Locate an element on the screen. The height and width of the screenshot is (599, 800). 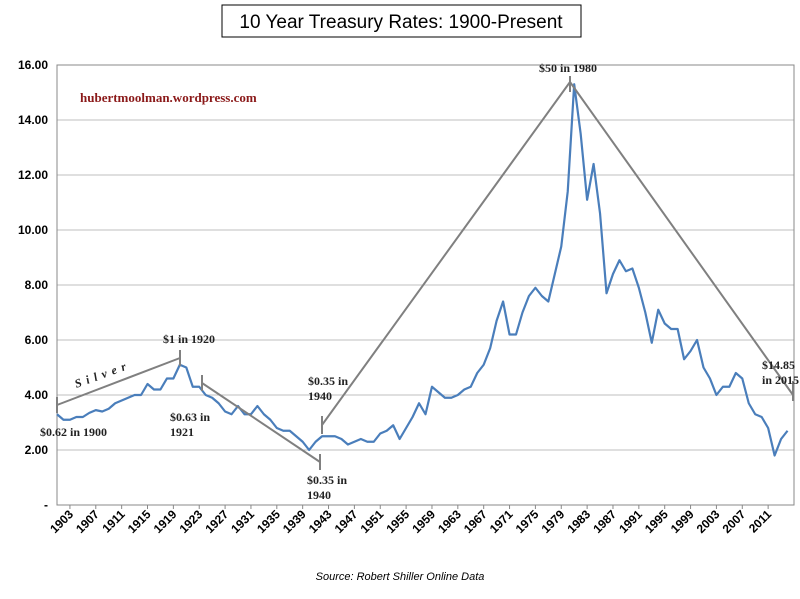
x-tick-label: 1971 is located at coordinates (501, 521).